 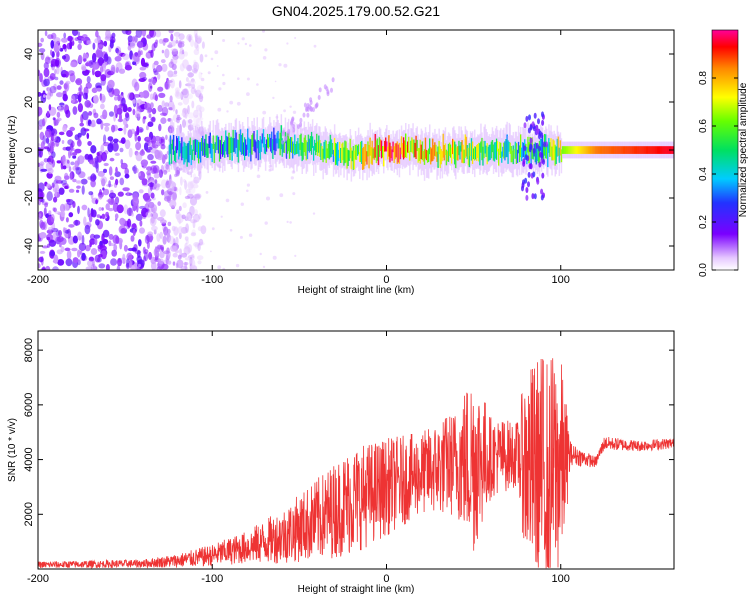 I want to click on y-tick-label: -40, so click(x=29, y=246).